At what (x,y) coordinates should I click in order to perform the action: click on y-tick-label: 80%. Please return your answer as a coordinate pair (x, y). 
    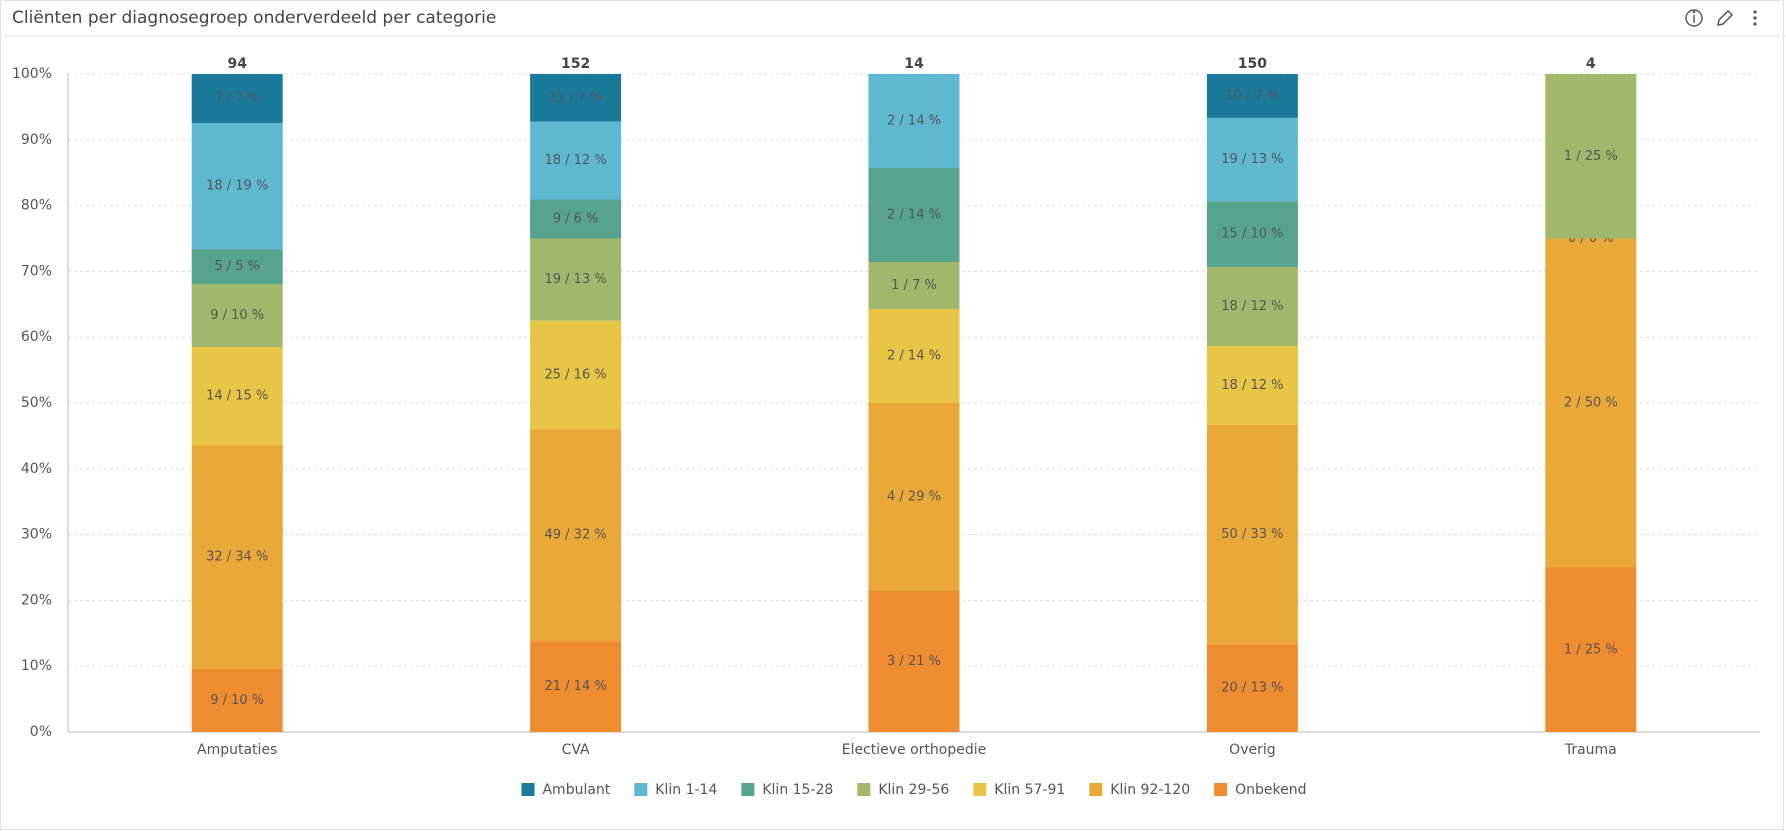
    Looking at the image, I should click on (36, 206).